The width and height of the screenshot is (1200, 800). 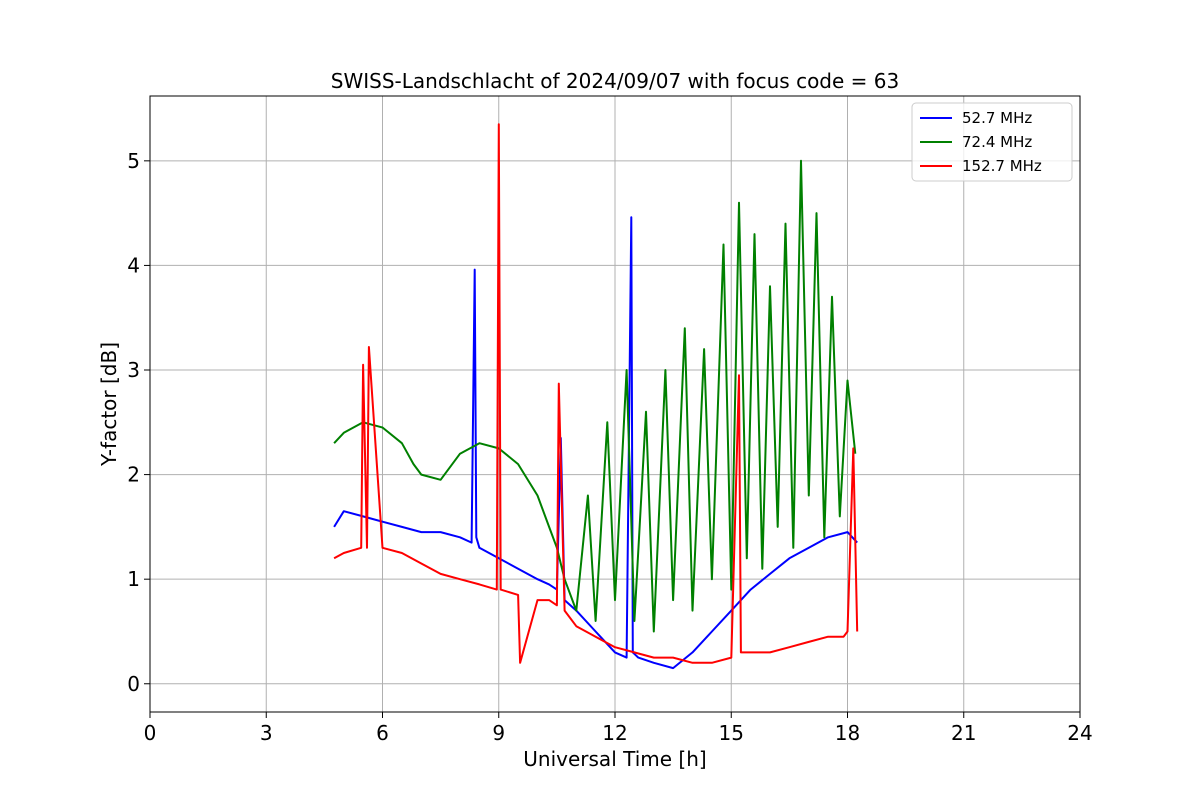 I want to click on y-tick-label: 5, so click(x=133, y=161).